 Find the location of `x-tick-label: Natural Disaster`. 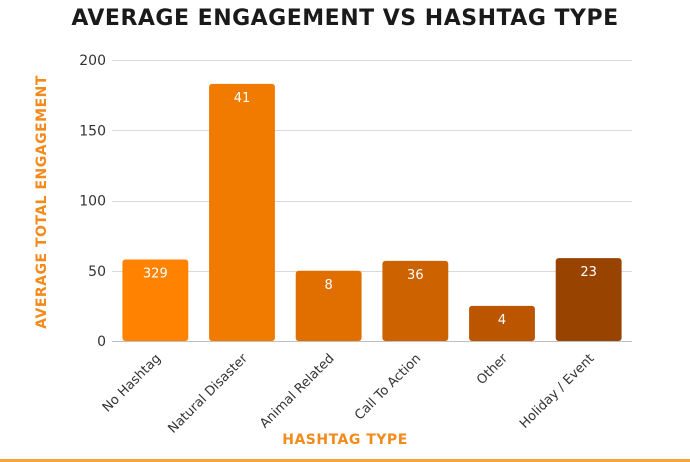

x-tick-label: Natural Disaster is located at coordinates (209, 394).